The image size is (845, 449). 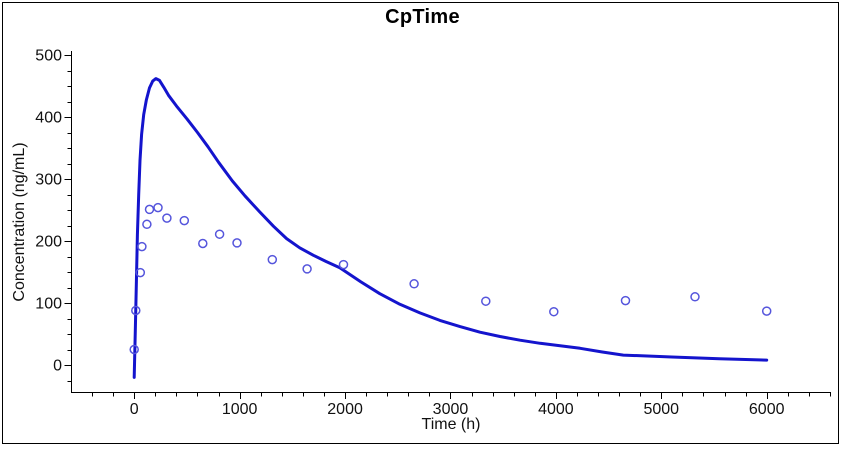 What do you see at coordinates (240, 409) in the screenshot?
I see `x-tick-label: 1000` at bounding box center [240, 409].